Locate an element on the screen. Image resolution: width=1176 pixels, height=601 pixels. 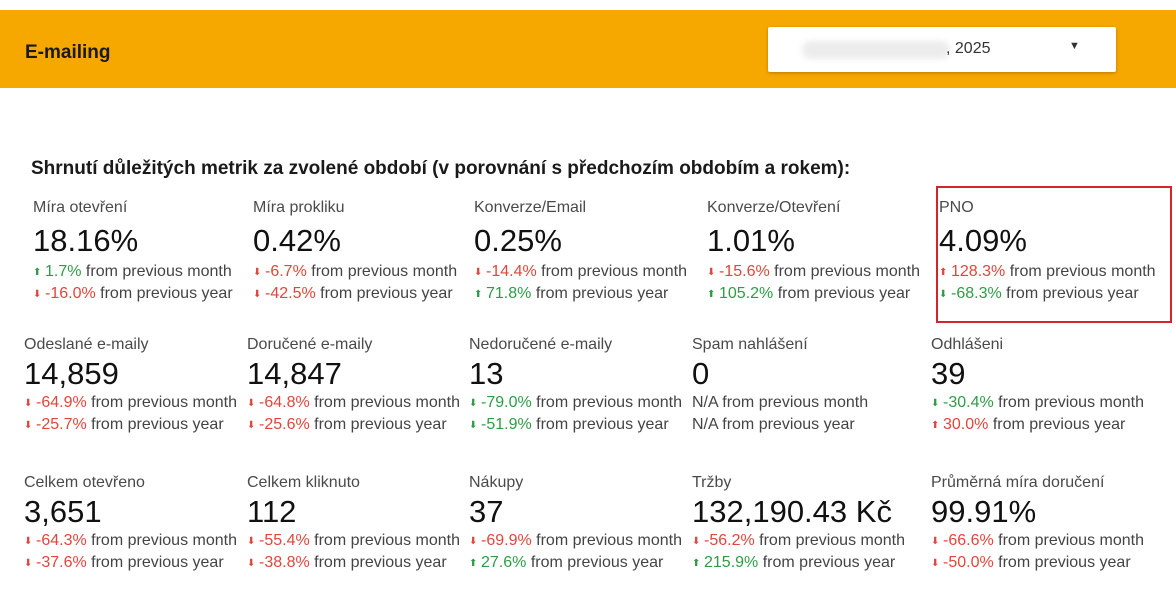
metric-label: Spam nahlášení is located at coordinates (750, 344).